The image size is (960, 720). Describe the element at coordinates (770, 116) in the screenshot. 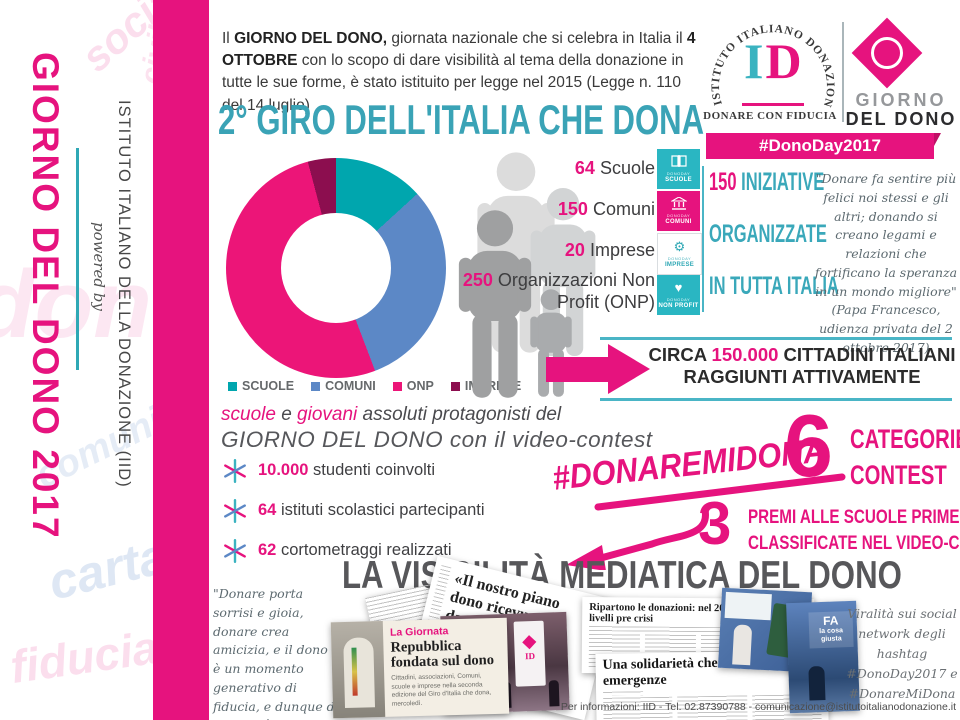

I see `iid-logo-tagline: DONARE CON FIDUCIA` at that location.